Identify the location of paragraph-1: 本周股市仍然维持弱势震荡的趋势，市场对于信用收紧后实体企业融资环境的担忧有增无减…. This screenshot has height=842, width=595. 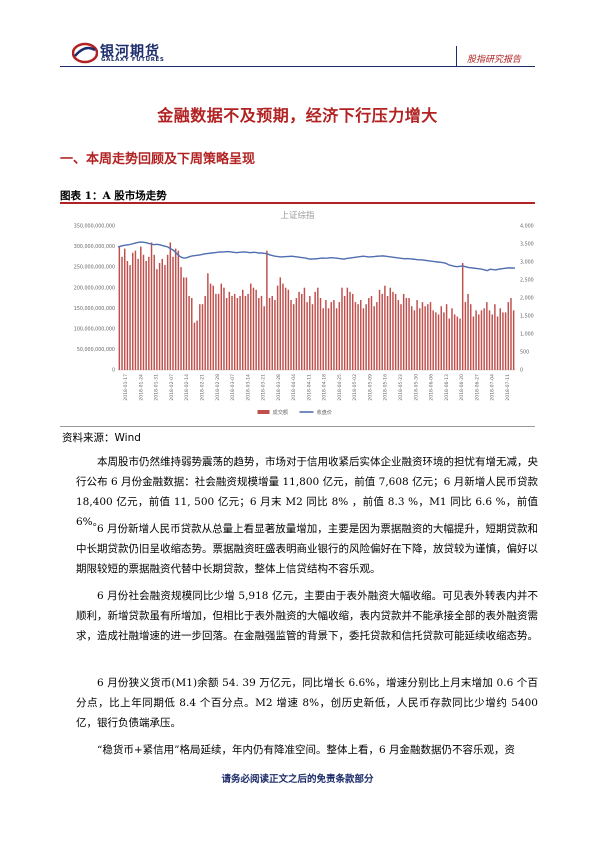
(307, 492).